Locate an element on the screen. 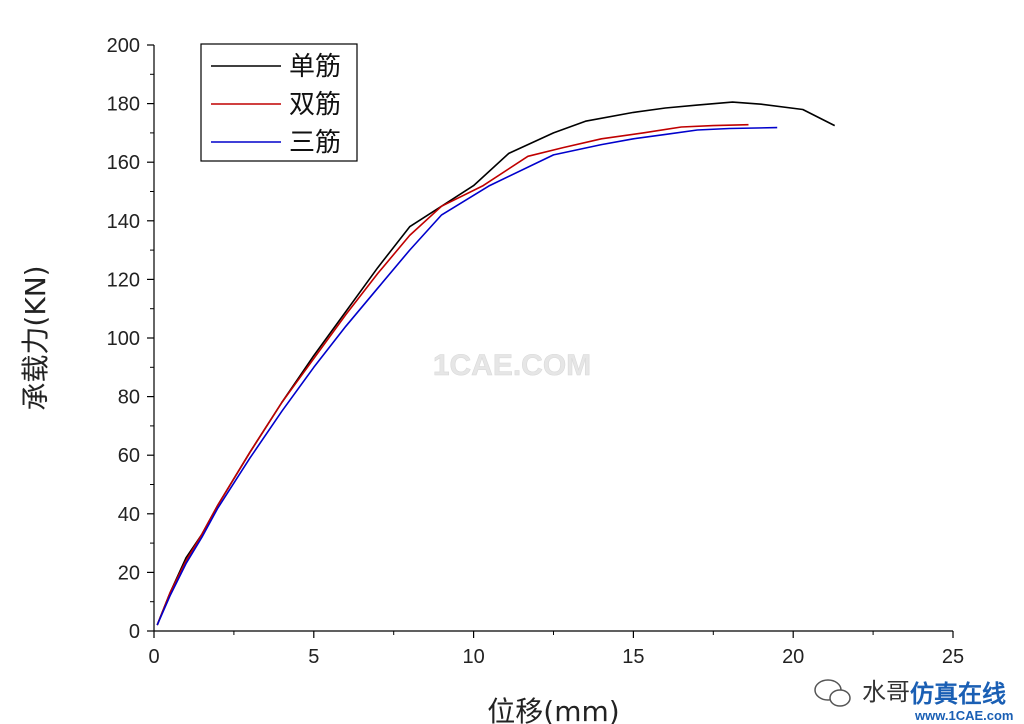 The width and height of the screenshot is (1024, 724). legend-label: 双筋 is located at coordinates (315, 105).